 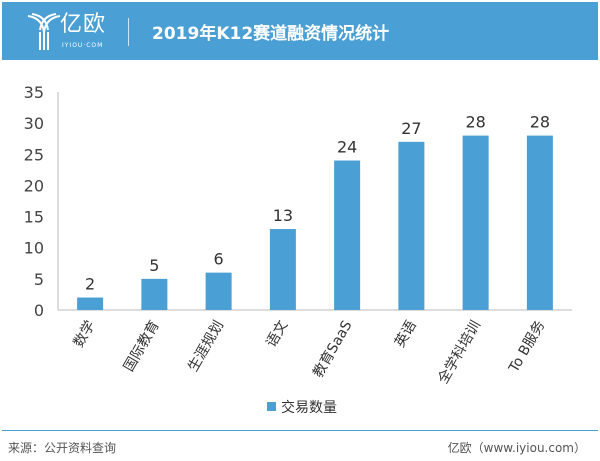 What do you see at coordinates (85, 334) in the screenshot?
I see `x-tick-label: 数学` at bounding box center [85, 334].